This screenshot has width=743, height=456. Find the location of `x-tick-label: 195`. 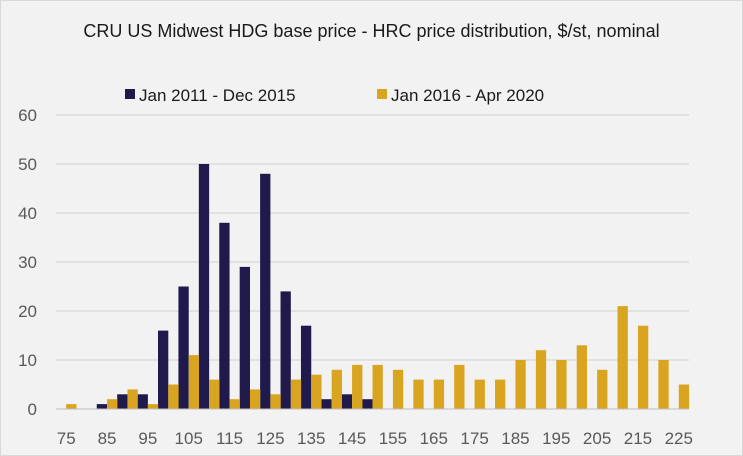

x-tick-label: 195 is located at coordinates (556, 438).